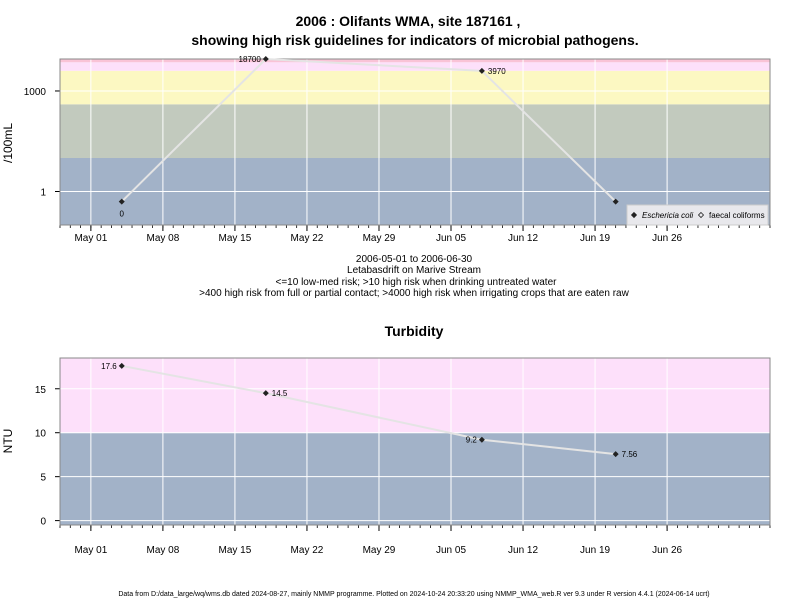  I want to click on data-label: 7.56, so click(630, 454).